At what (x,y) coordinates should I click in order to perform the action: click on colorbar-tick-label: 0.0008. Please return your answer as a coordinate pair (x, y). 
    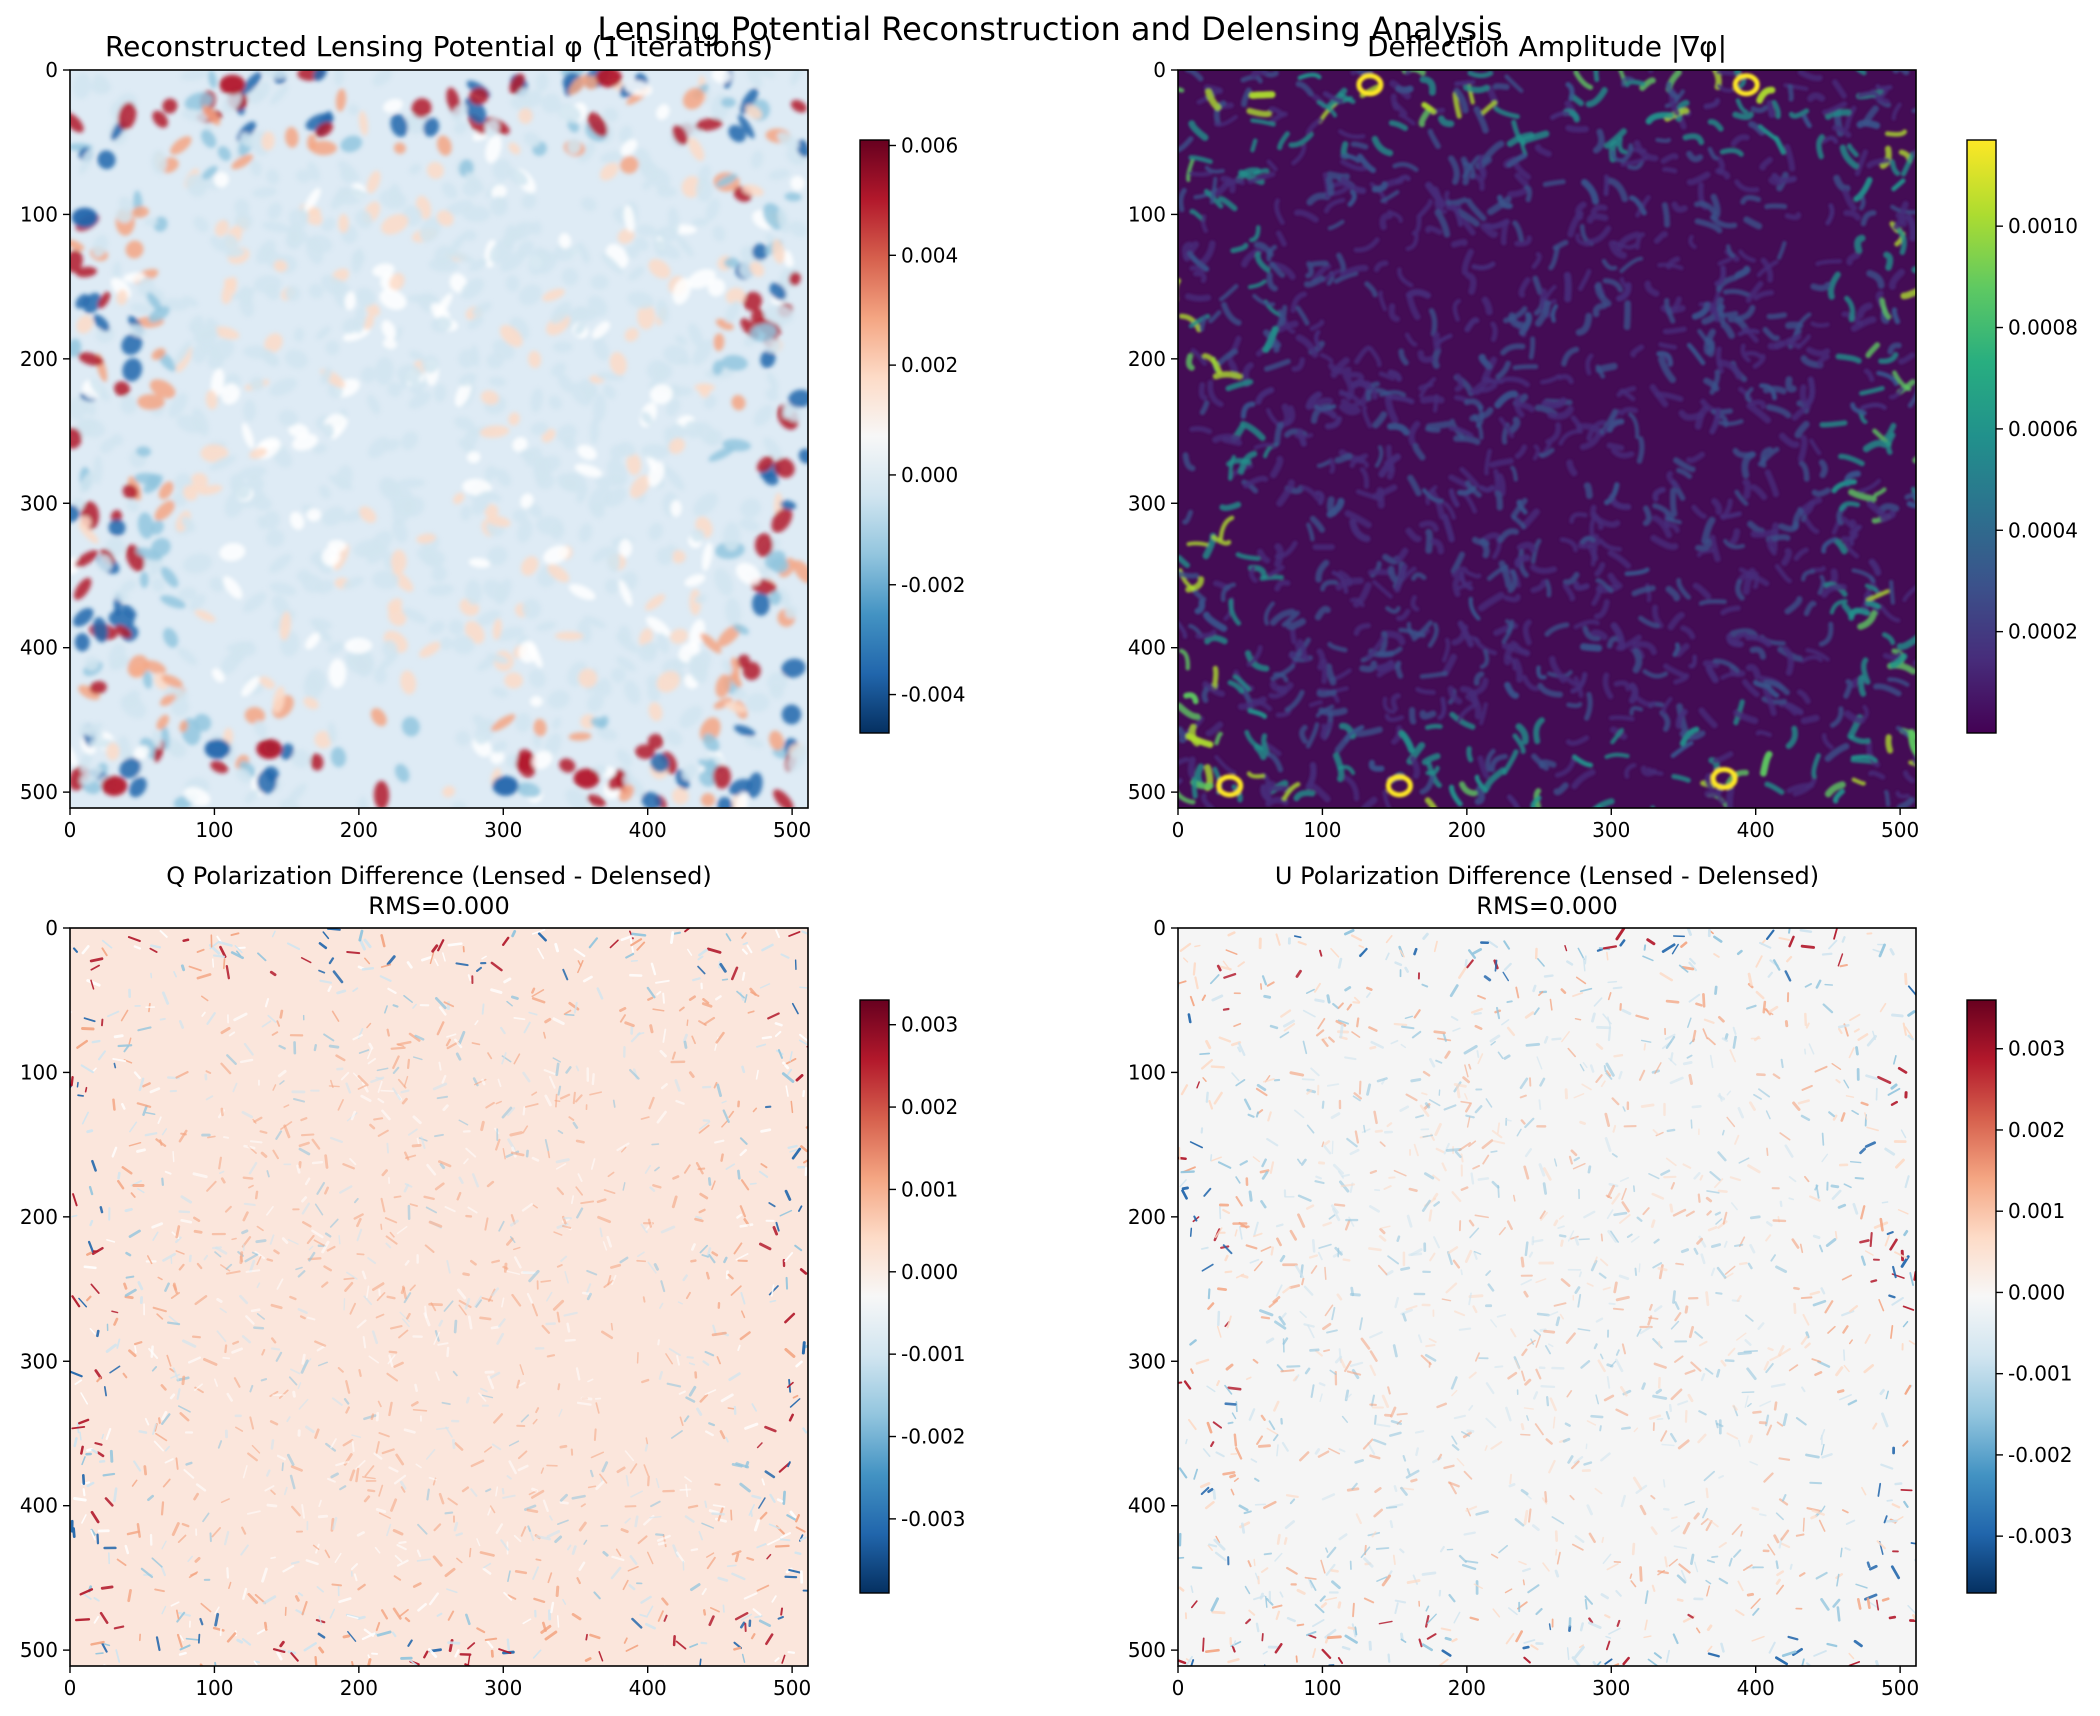
    Looking at the image, I should click on (2043, 328).